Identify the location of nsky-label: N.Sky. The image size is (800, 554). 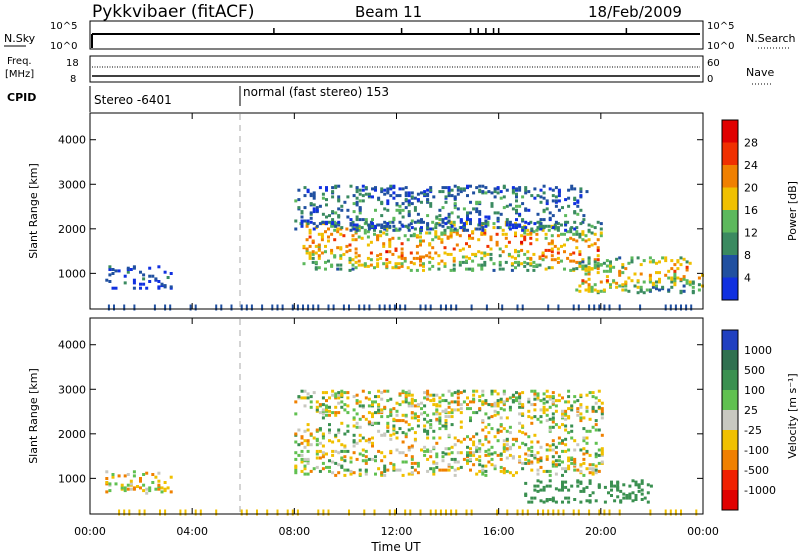
(20, 38).